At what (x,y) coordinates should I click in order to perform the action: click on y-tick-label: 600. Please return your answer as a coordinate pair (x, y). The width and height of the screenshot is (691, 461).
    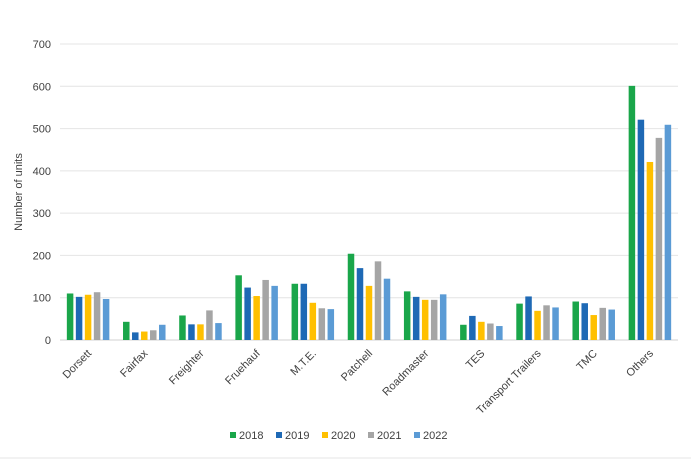
    Looking at the image, I should click on (42, 87).